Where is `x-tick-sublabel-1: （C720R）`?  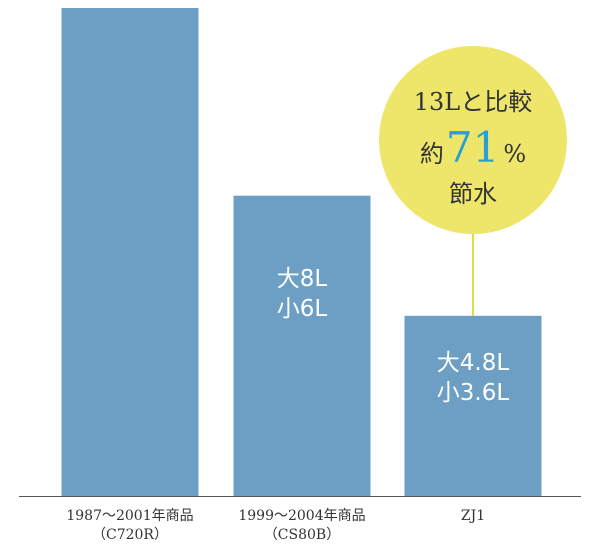 x-tick-sublabel-1: （C720R） is located at coordinates (130, 535).